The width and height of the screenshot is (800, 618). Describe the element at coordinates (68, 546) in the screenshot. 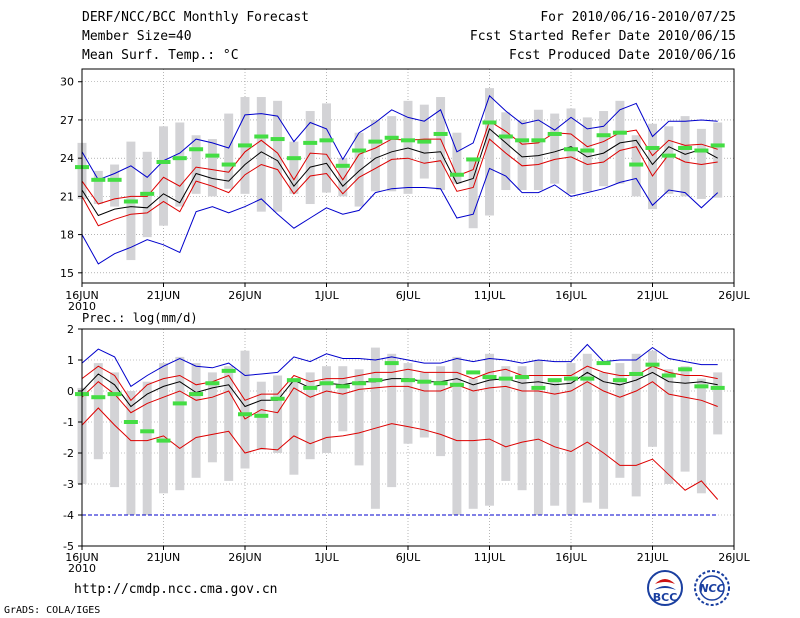

I see `y-tick-label: -5` at that location.